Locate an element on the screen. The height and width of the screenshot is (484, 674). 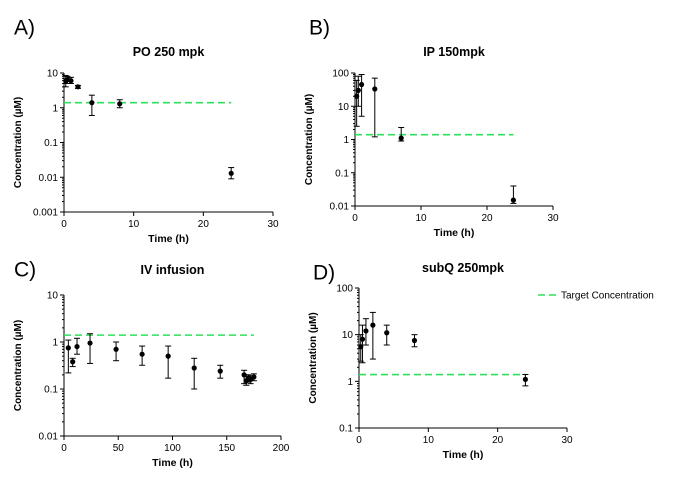
x-tick-label: 100 is located at coordinates (172, 448).